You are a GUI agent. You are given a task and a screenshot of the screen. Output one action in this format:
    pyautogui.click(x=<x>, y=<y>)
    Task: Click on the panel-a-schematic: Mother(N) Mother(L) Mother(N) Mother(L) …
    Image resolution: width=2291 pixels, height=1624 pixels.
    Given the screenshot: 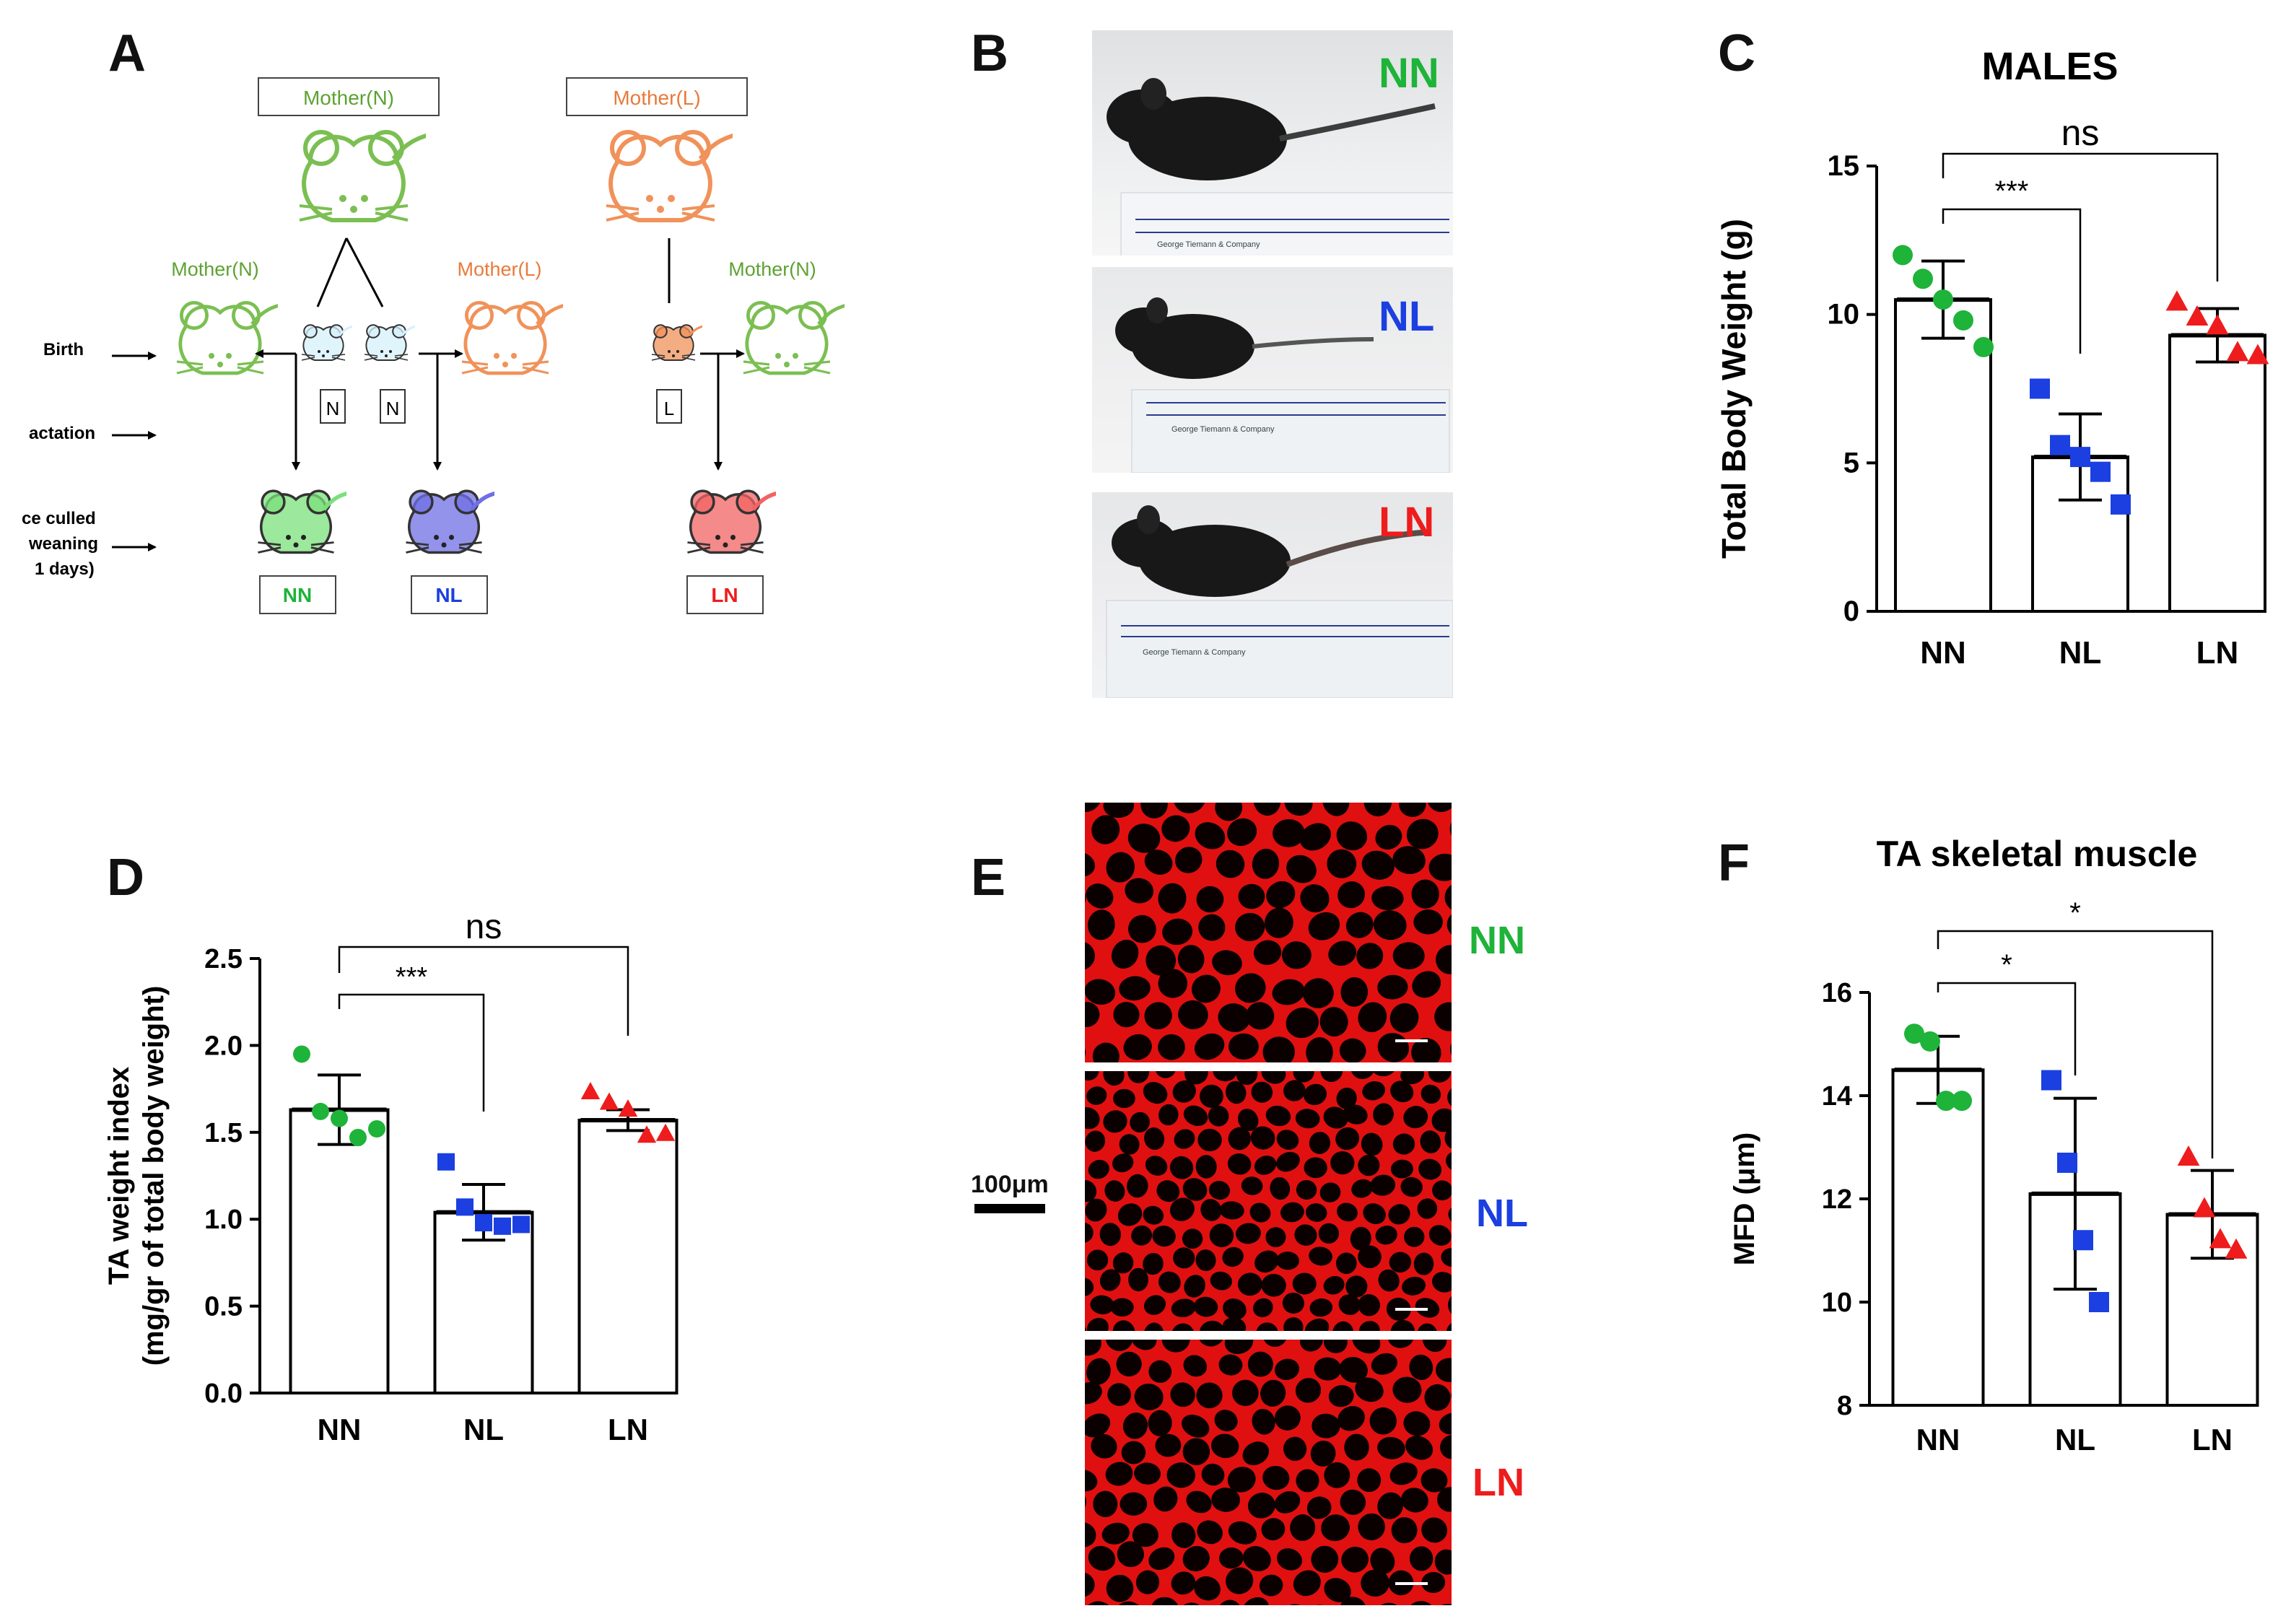 What is the action you would take?
    pyautogui.click(x=484, y=345)
    